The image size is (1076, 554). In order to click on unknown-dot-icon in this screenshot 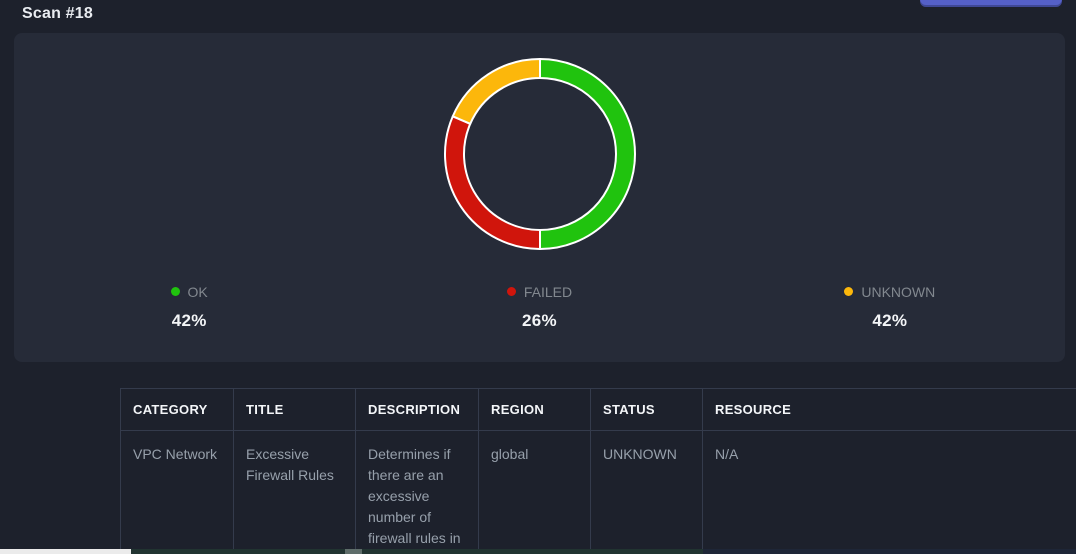, I will do `click(849, 291)`.